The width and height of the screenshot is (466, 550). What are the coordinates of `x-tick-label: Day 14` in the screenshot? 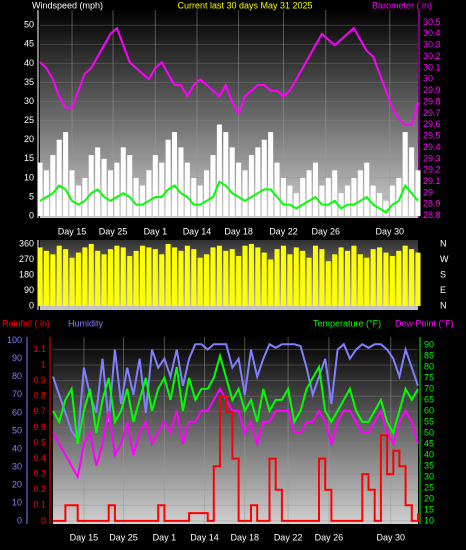 It's located at (204, 537).